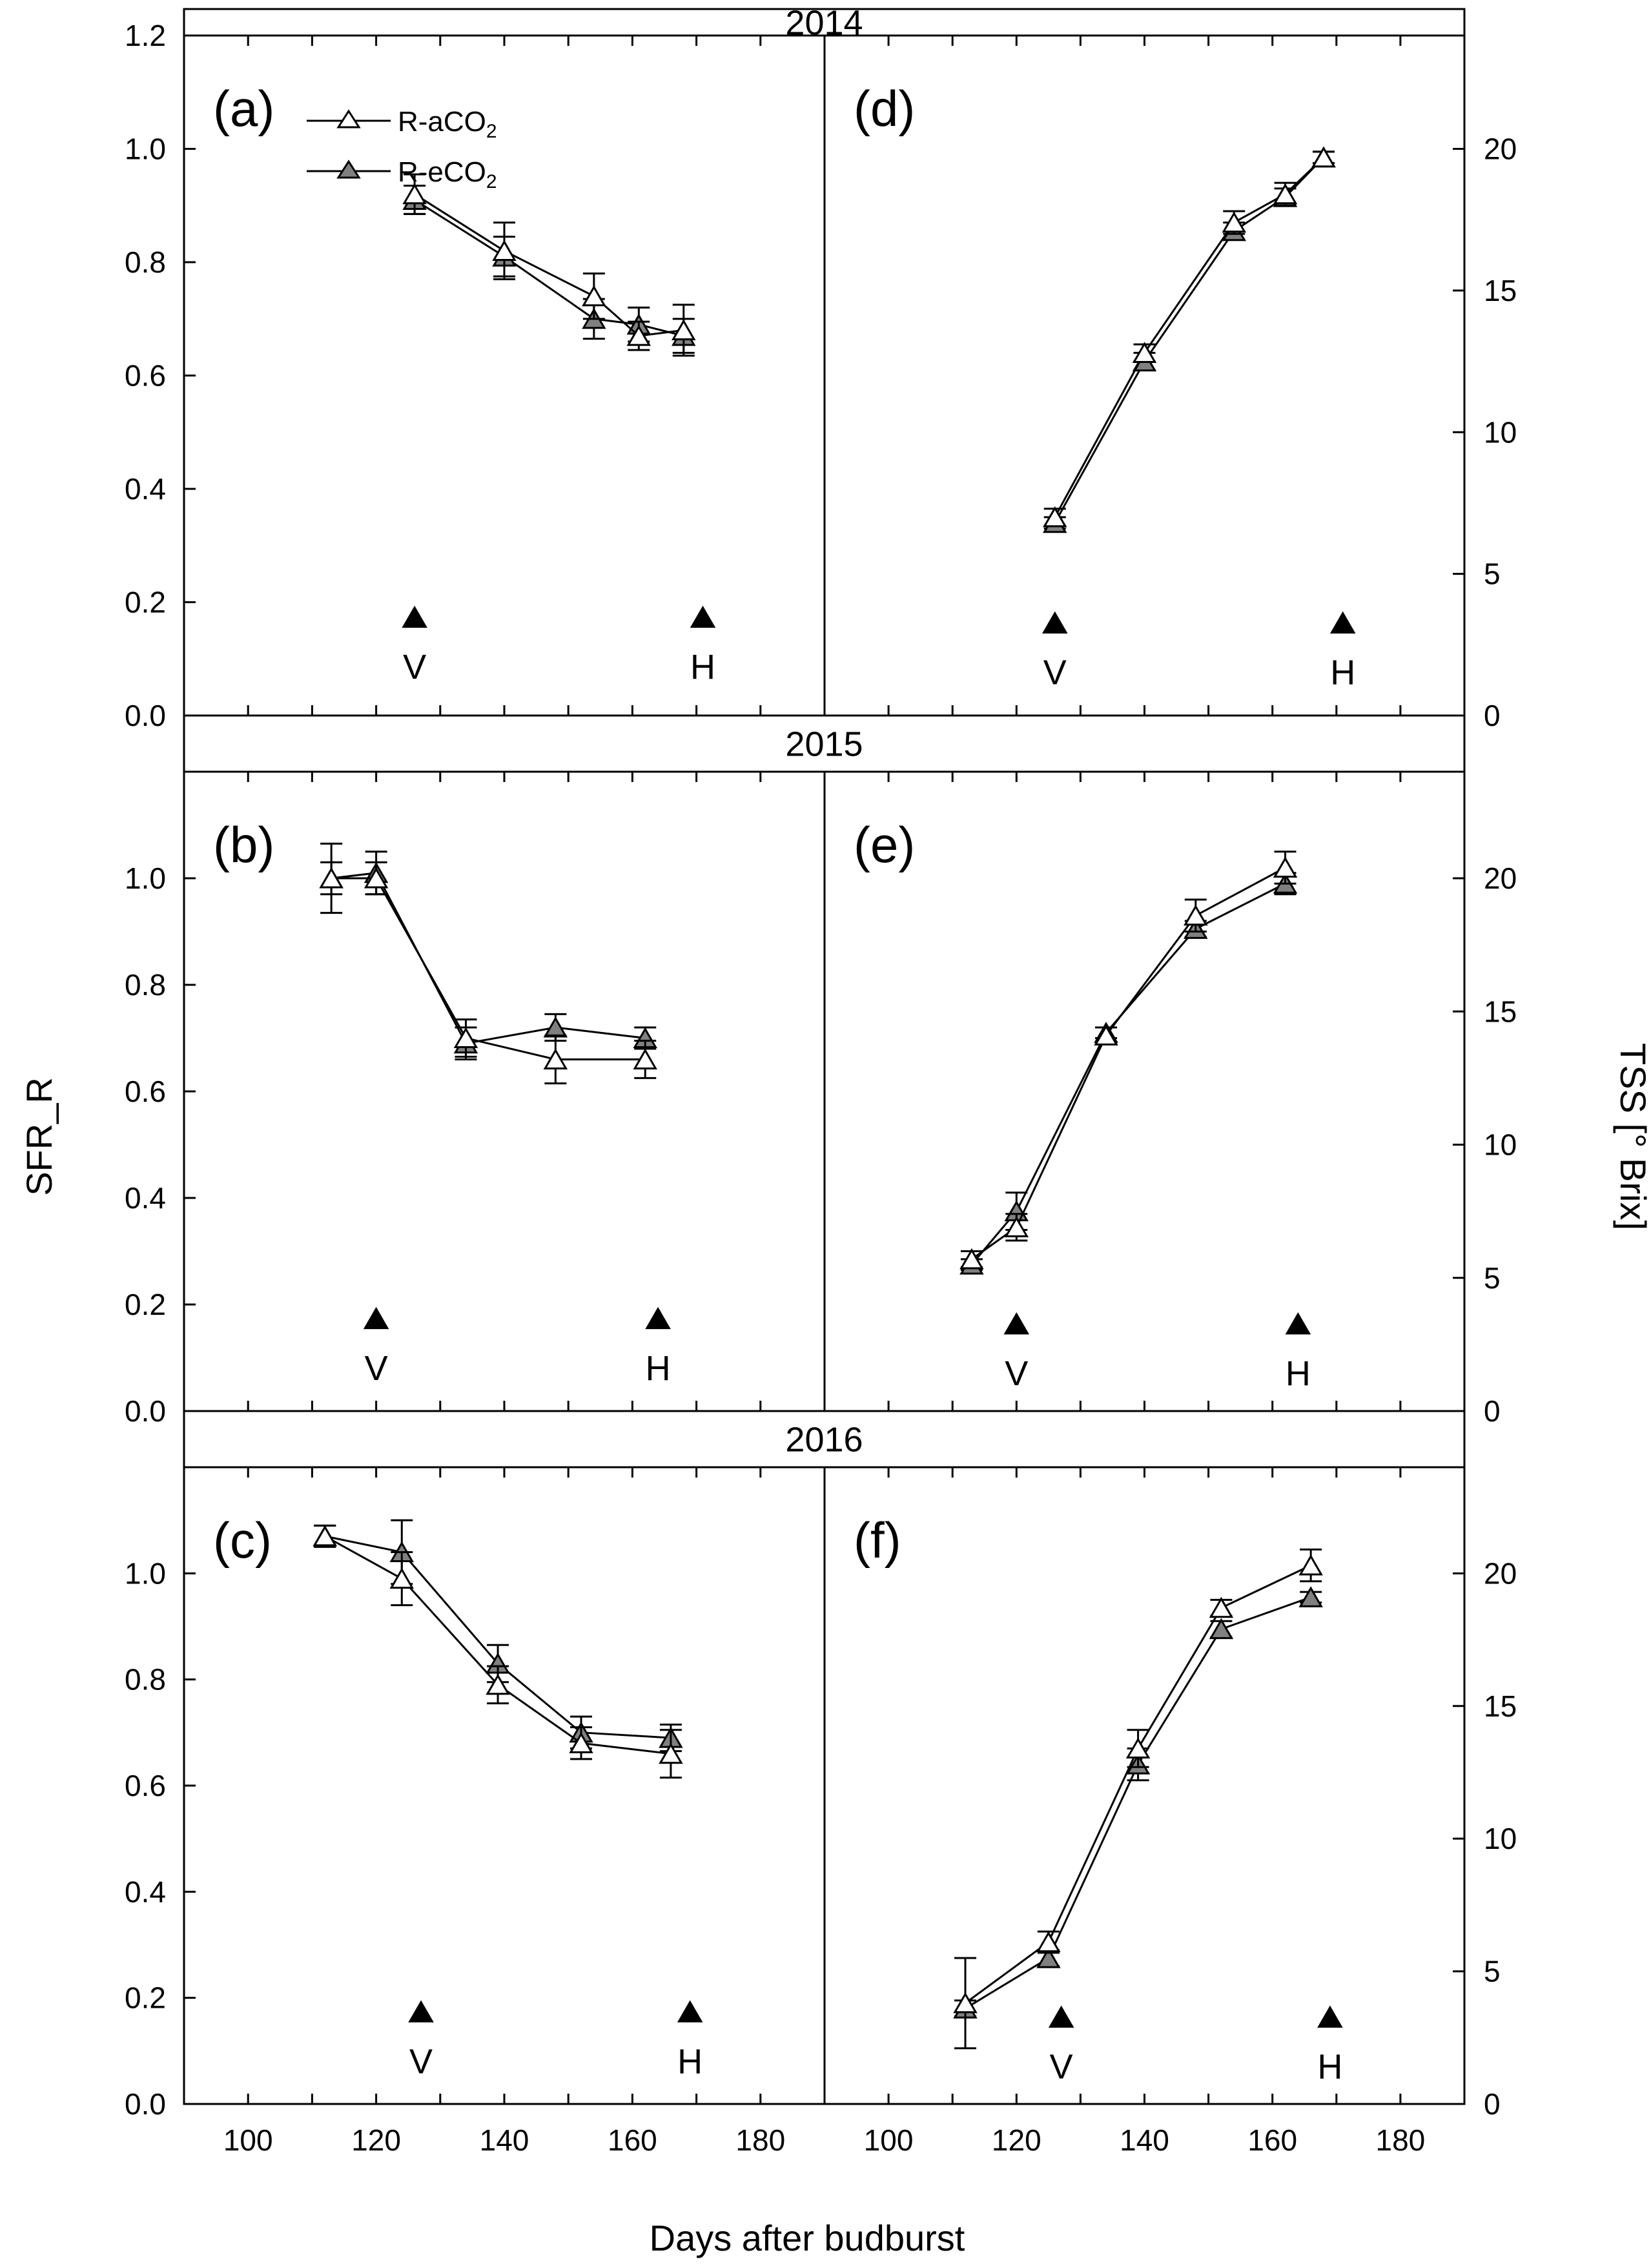 The height and width of the screenshot is (2268, 1651). Describe the element at coordinates (504, 2140) in the screenshot. I see `panel-c-xtick-label: 140` at that location.